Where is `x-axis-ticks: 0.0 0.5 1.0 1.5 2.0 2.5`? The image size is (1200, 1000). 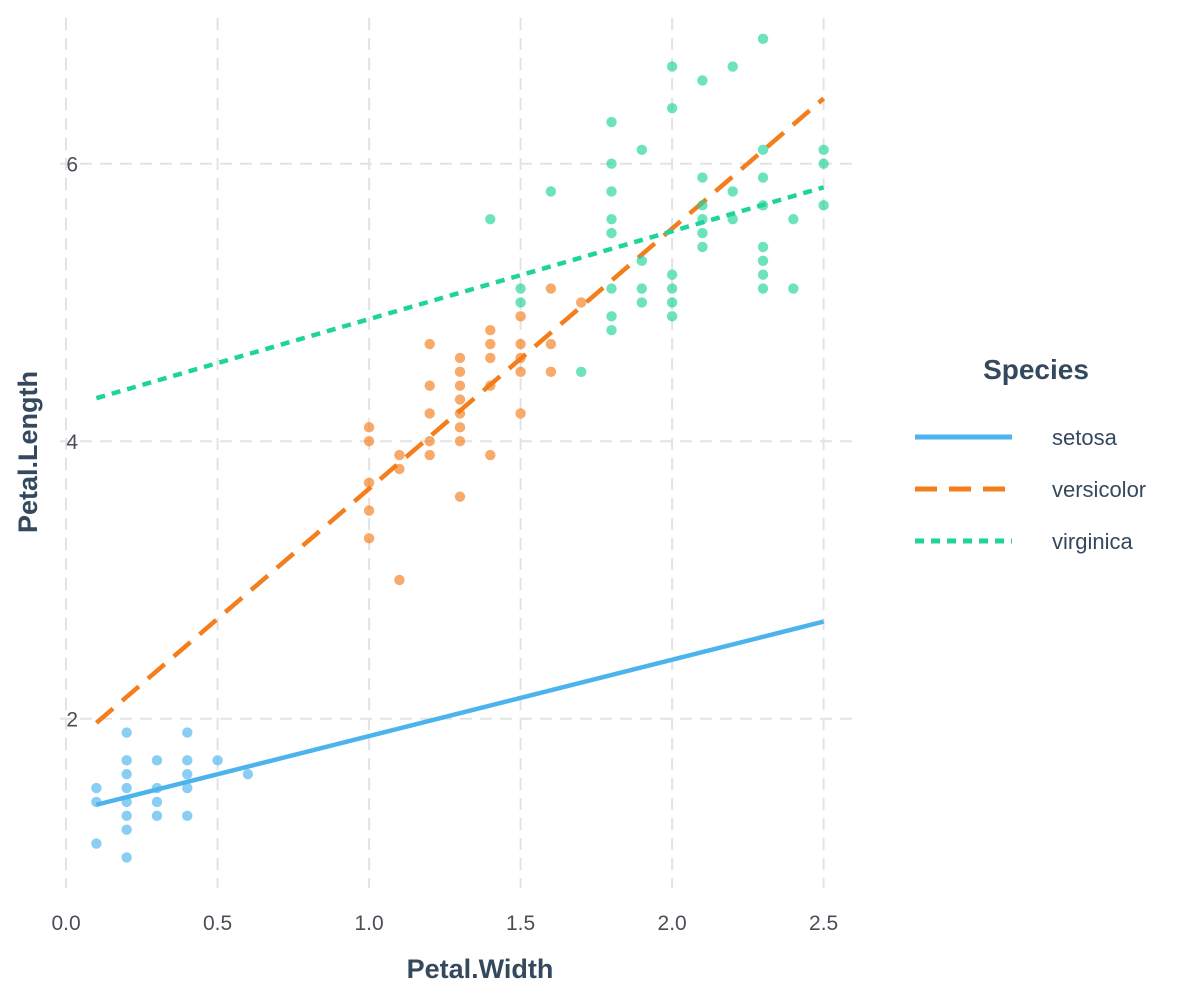
x-axis-ticks: 0.0 0.5 1.0 1.5 2.0 2.5 is located at coordinates (444, 923).